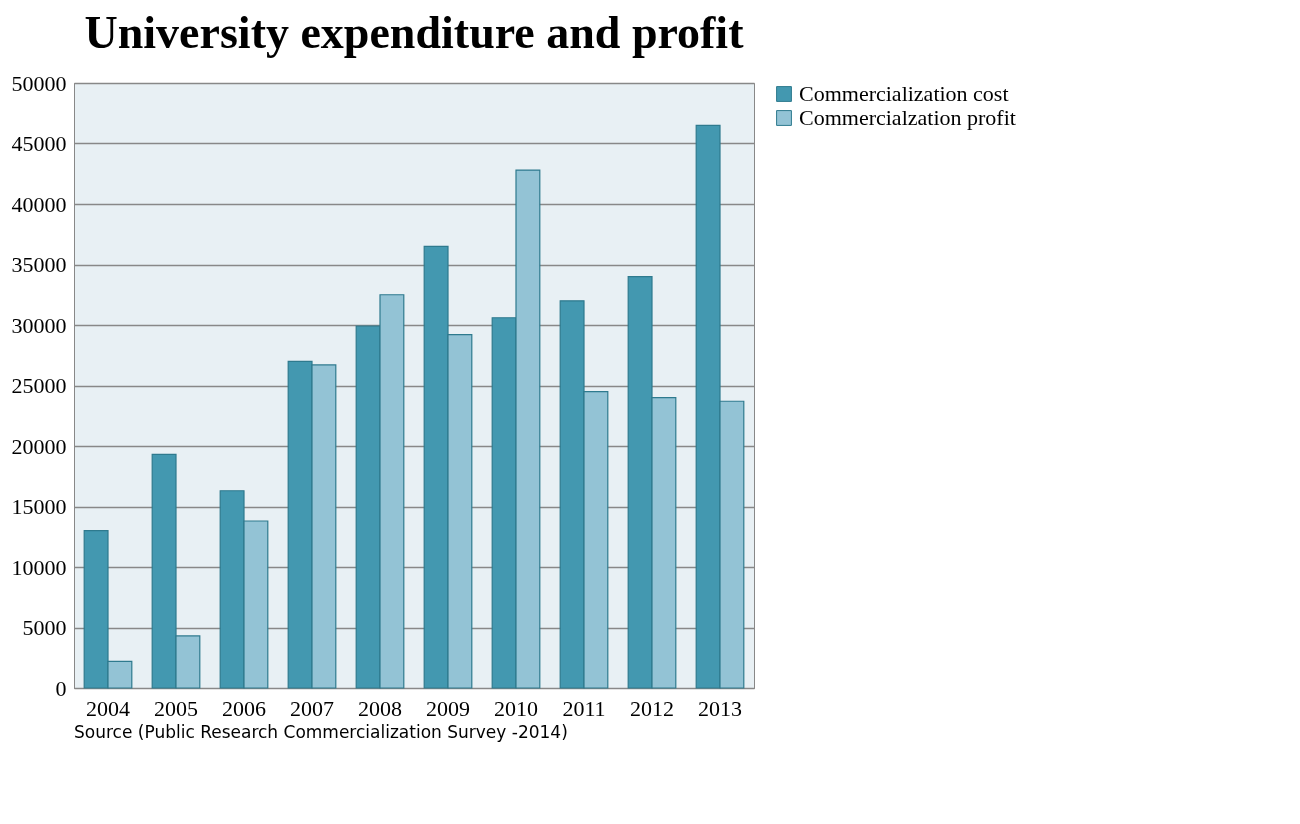 The width and height of the screenshot is (1300, 824). What do you see at coordinates (39, 325) in the screenshot?
I see `y-tick-label: 30000` at bounding box center [39, 325].